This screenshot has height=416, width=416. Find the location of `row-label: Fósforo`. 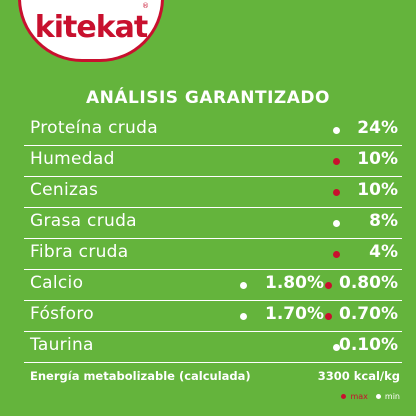

row-label: Fósforo is located at coordinates (62, 314).